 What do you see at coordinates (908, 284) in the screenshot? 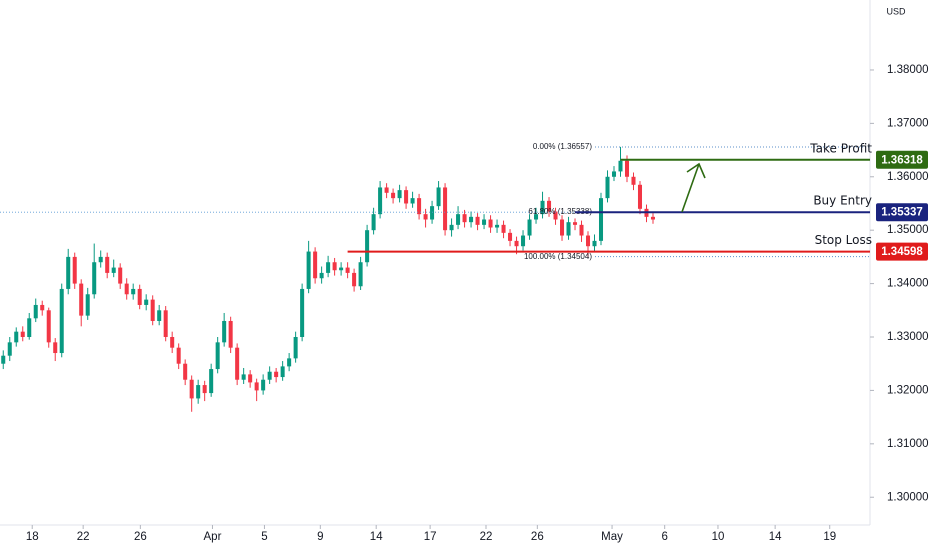
I see `y-tick-label: 1.34000` at bounding box center [908, 284].